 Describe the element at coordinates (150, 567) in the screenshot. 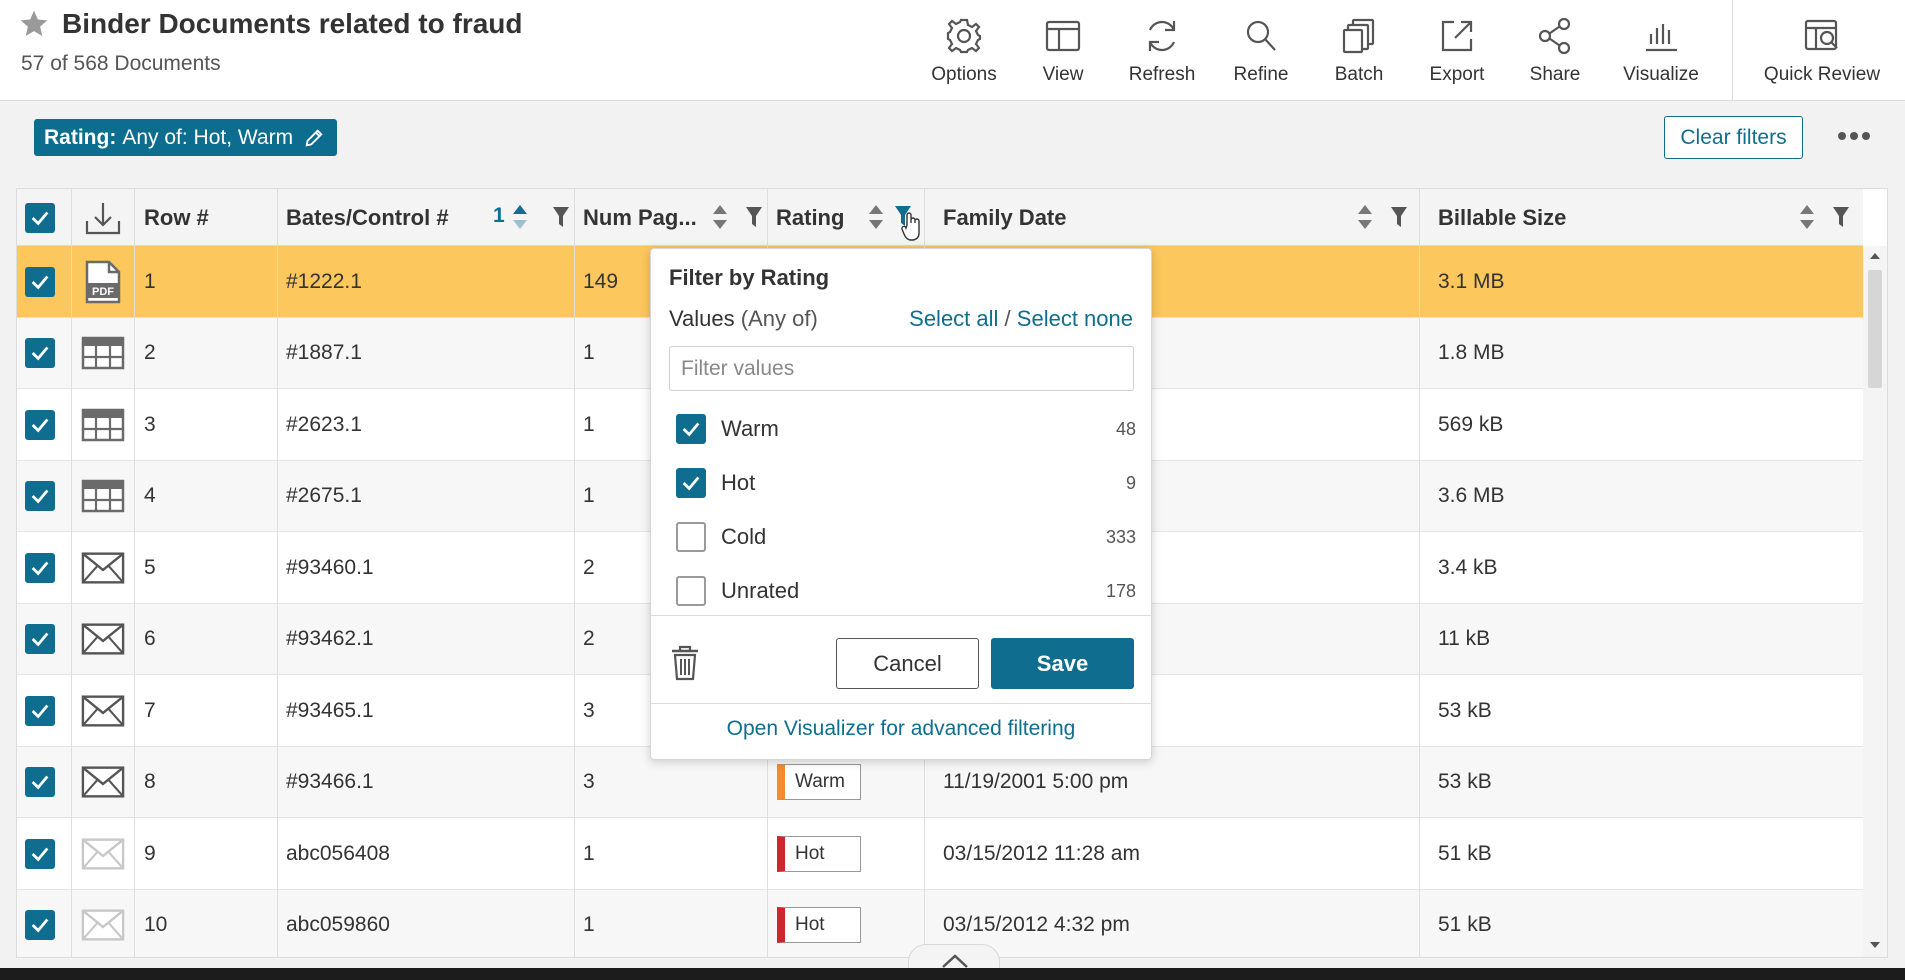

I see `row-number: 5` at that location.